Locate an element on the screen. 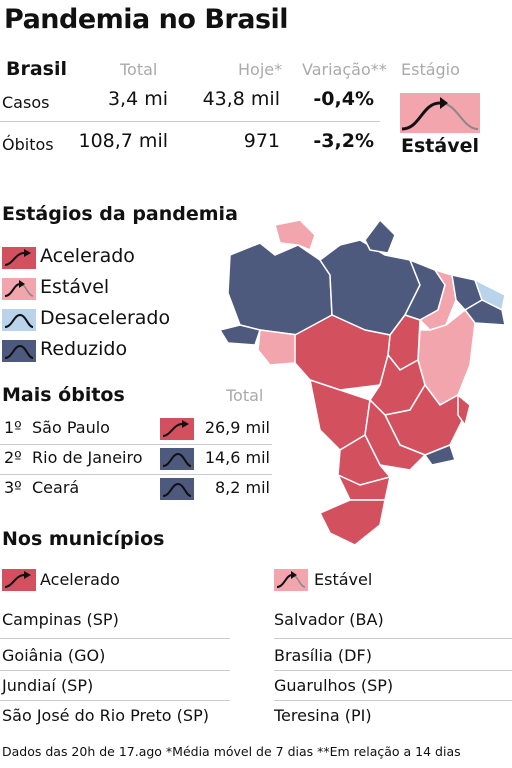 This screenshot has height=768, width=512. deaths-rank: 1º is located at coordinates (13, 427).